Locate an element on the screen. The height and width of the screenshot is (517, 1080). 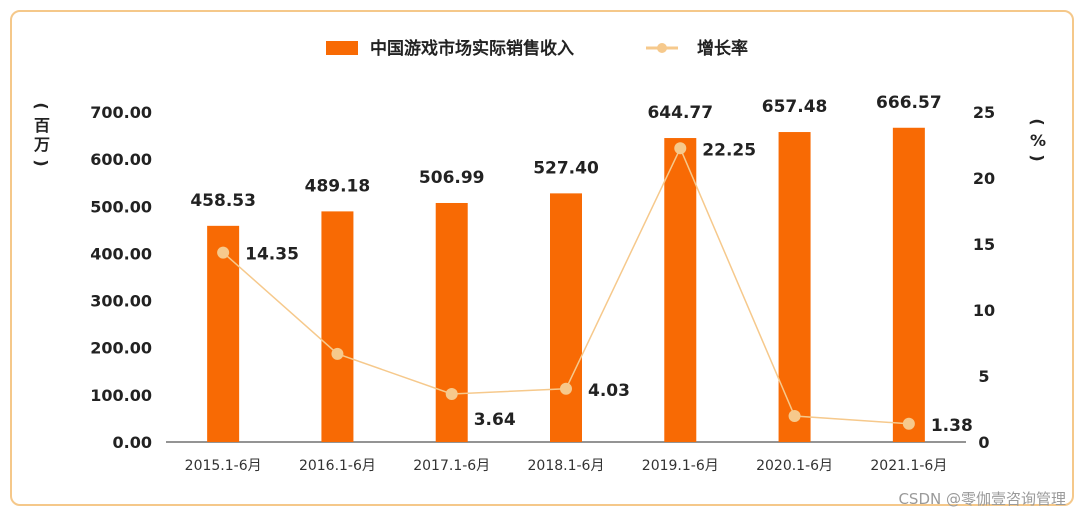
growth-value-label: 14.35 is located at coordinates (272, 255).